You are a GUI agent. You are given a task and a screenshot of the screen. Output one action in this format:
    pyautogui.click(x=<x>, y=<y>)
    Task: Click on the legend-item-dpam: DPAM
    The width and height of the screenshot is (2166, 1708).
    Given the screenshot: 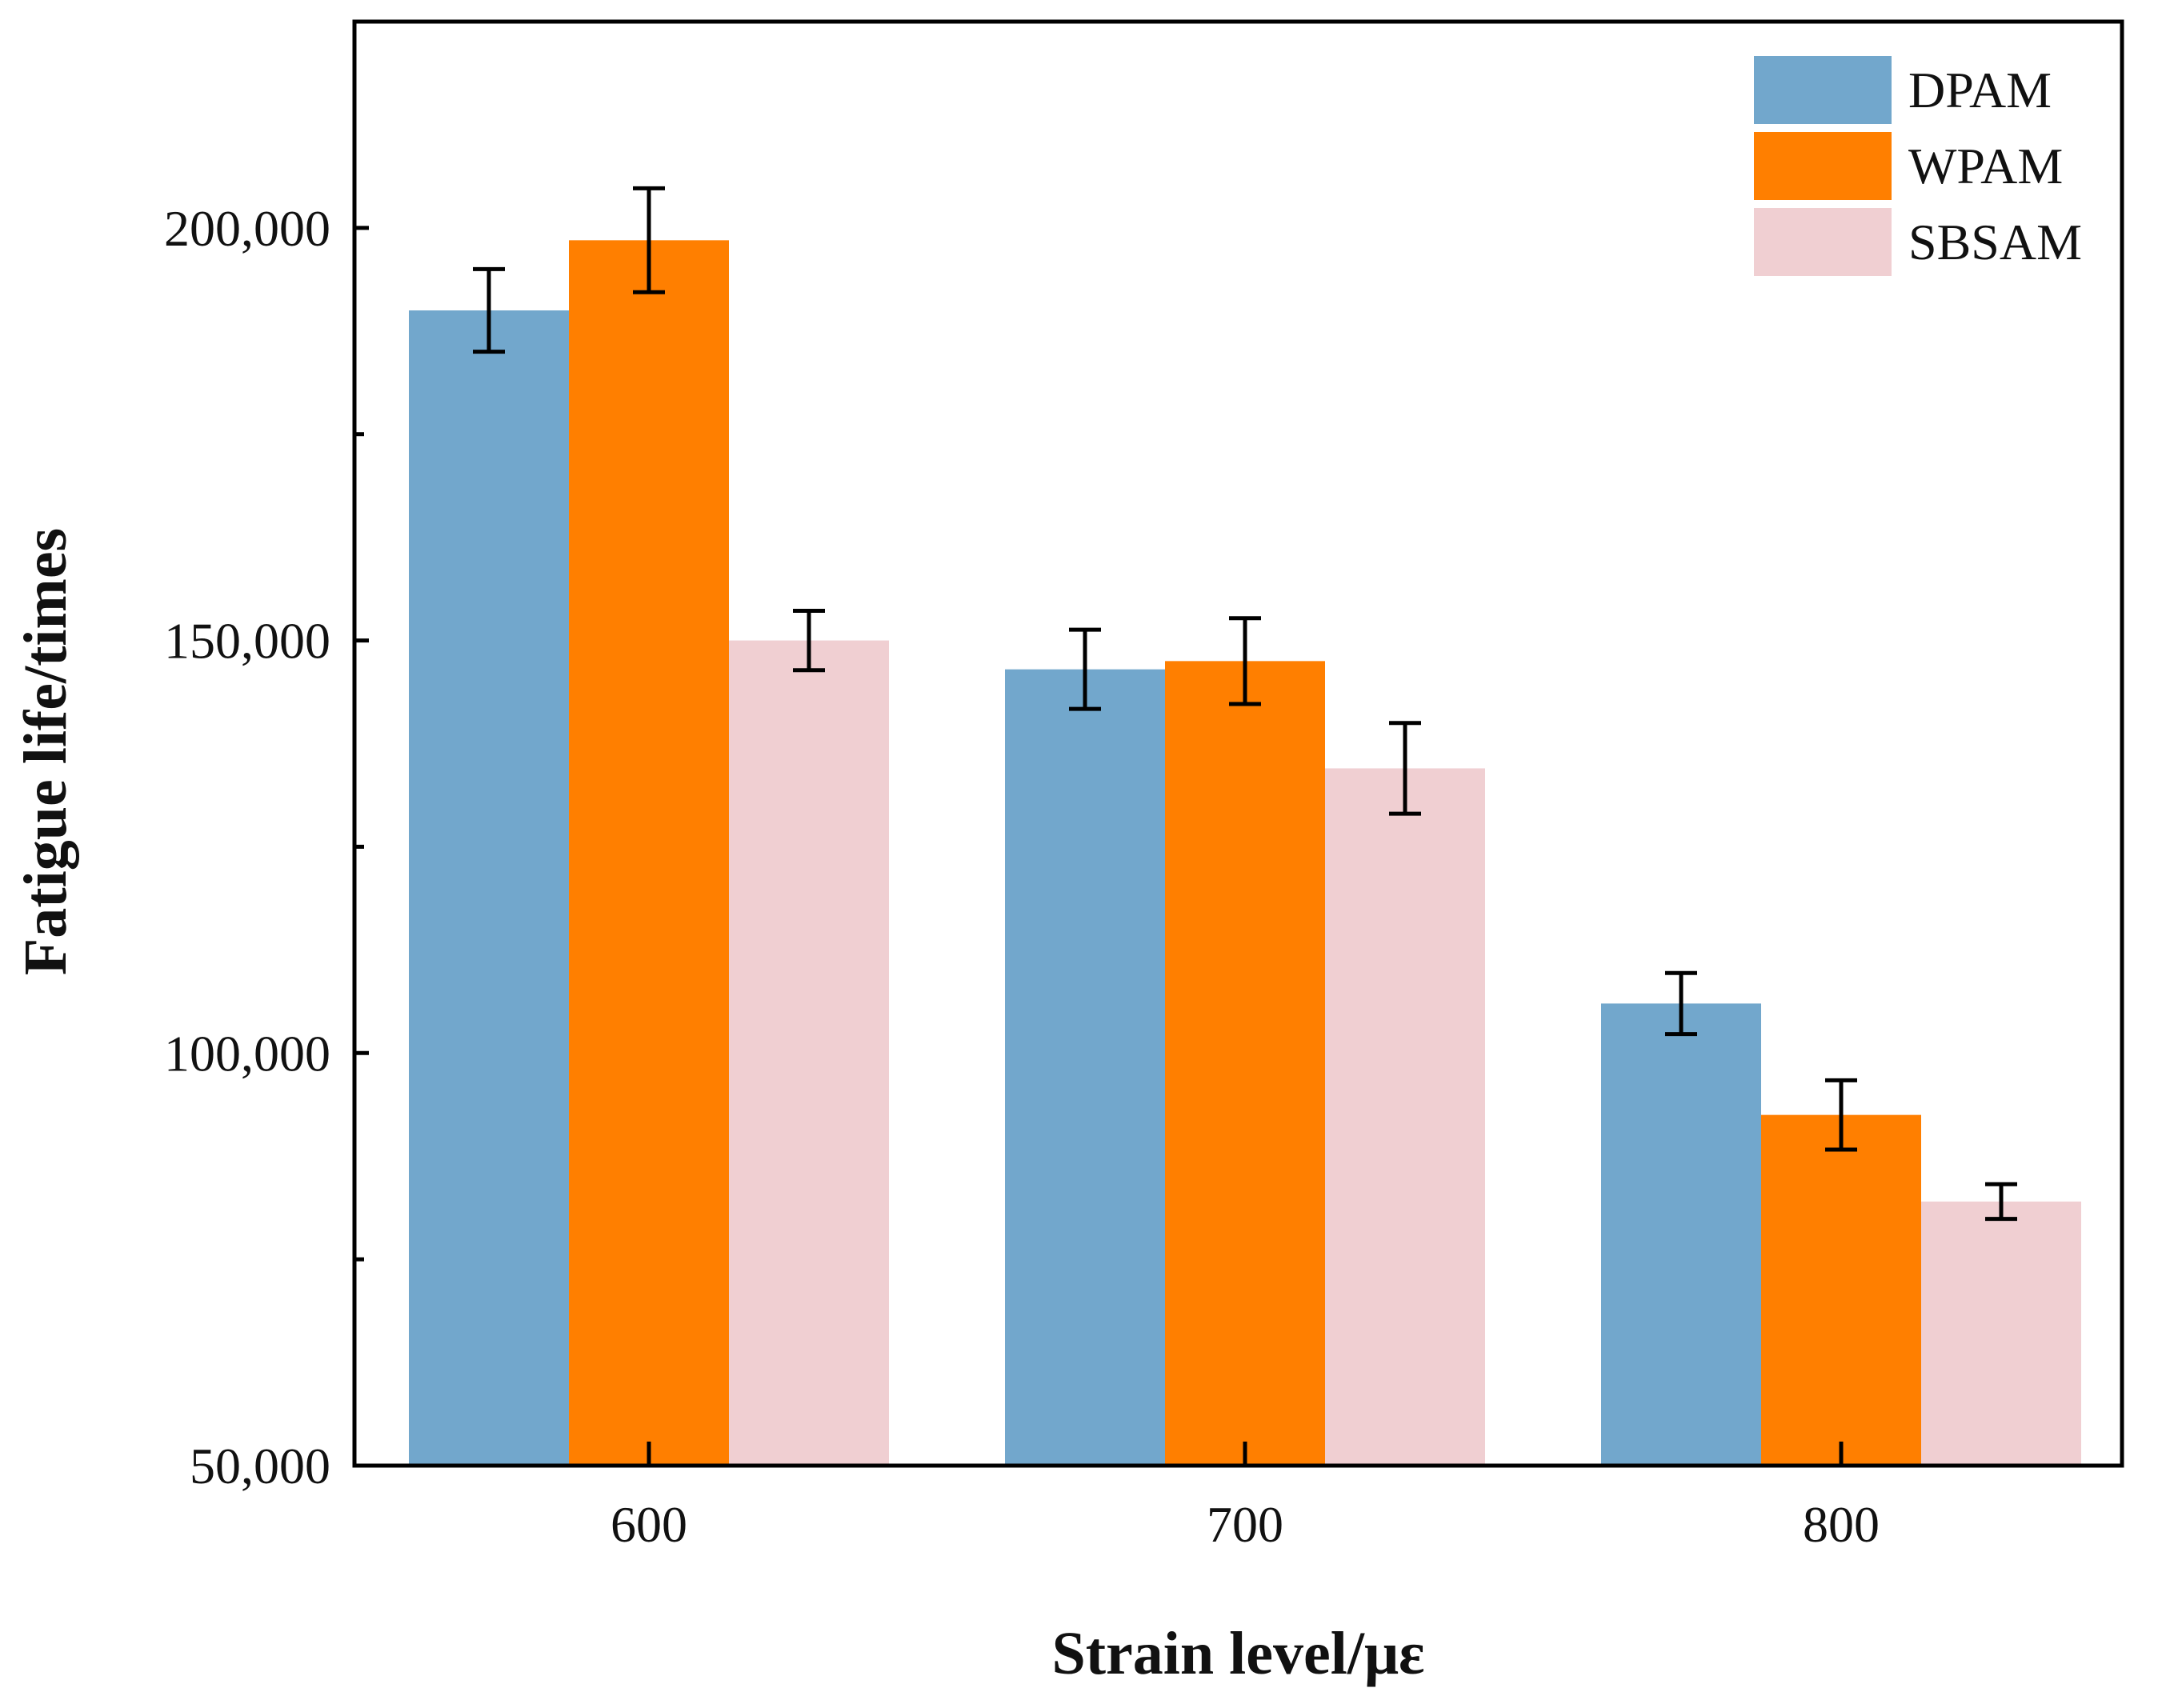 What is the action you would take?
    pyautogui.click(x=1903, y=90)
    